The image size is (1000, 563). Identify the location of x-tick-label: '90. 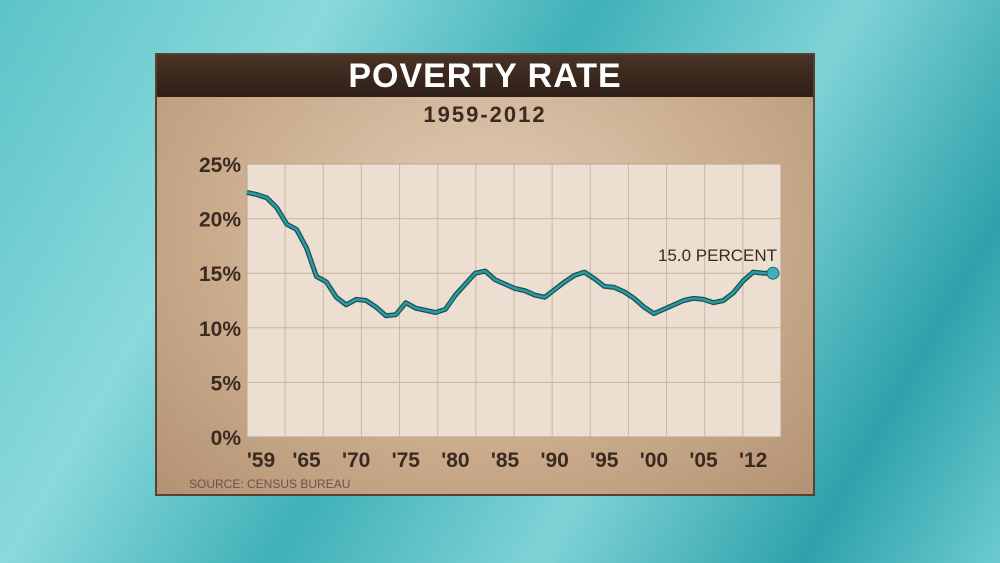
(554, 460).